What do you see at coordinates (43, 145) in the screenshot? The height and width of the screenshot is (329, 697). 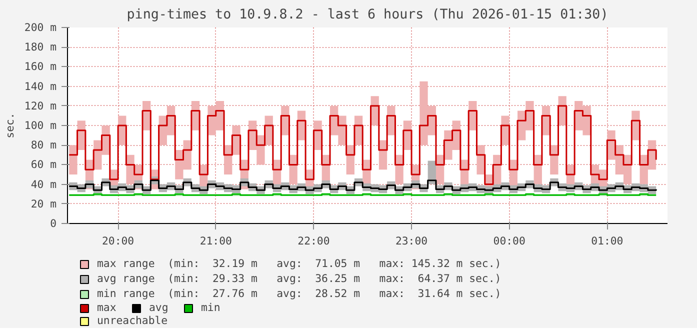 I see `y-tick-label: 80 m` at bounding box center [43, 145].